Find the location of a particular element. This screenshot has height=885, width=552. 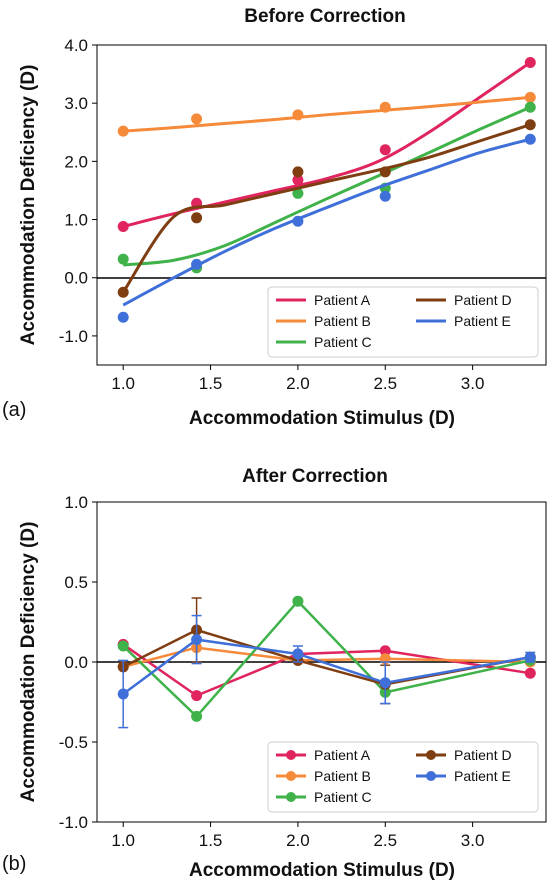

series-patient-e is located at coordinates (326, 671).